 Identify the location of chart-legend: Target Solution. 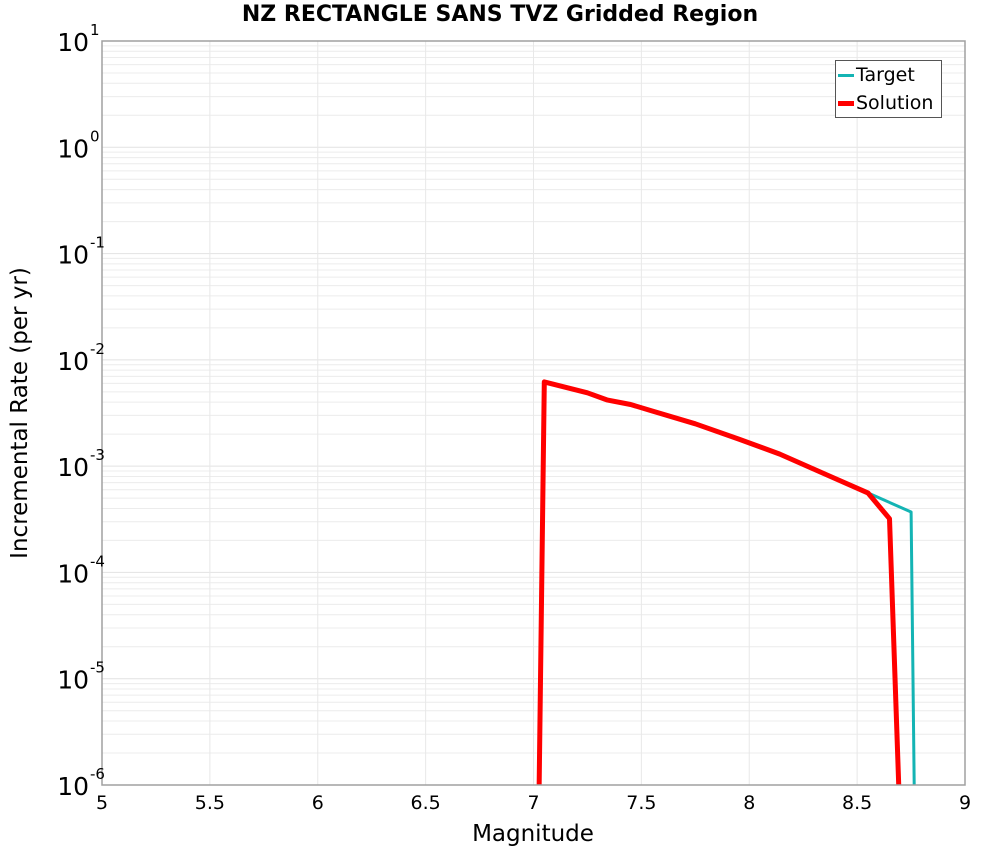
(888, 89).